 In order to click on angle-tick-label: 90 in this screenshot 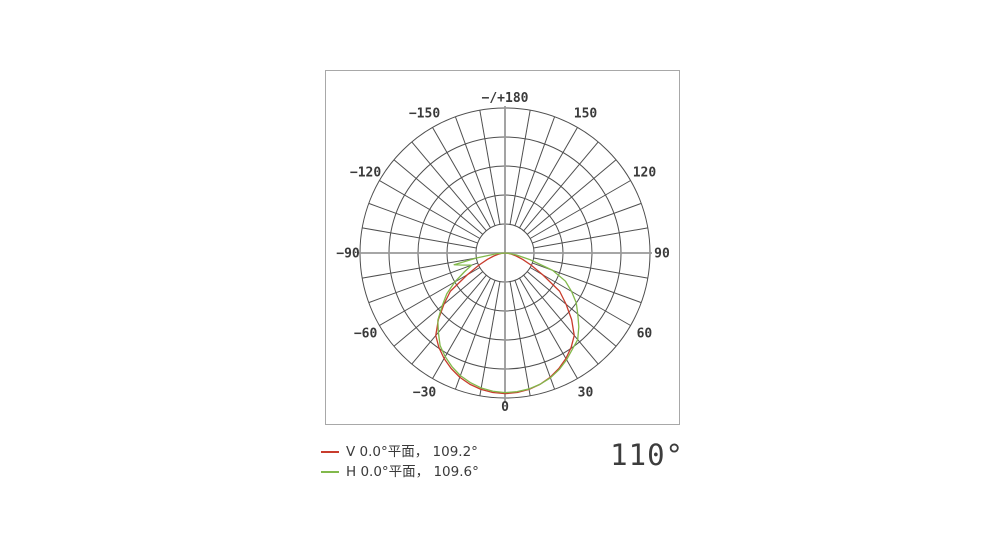, I will do `click(662, 254)`.